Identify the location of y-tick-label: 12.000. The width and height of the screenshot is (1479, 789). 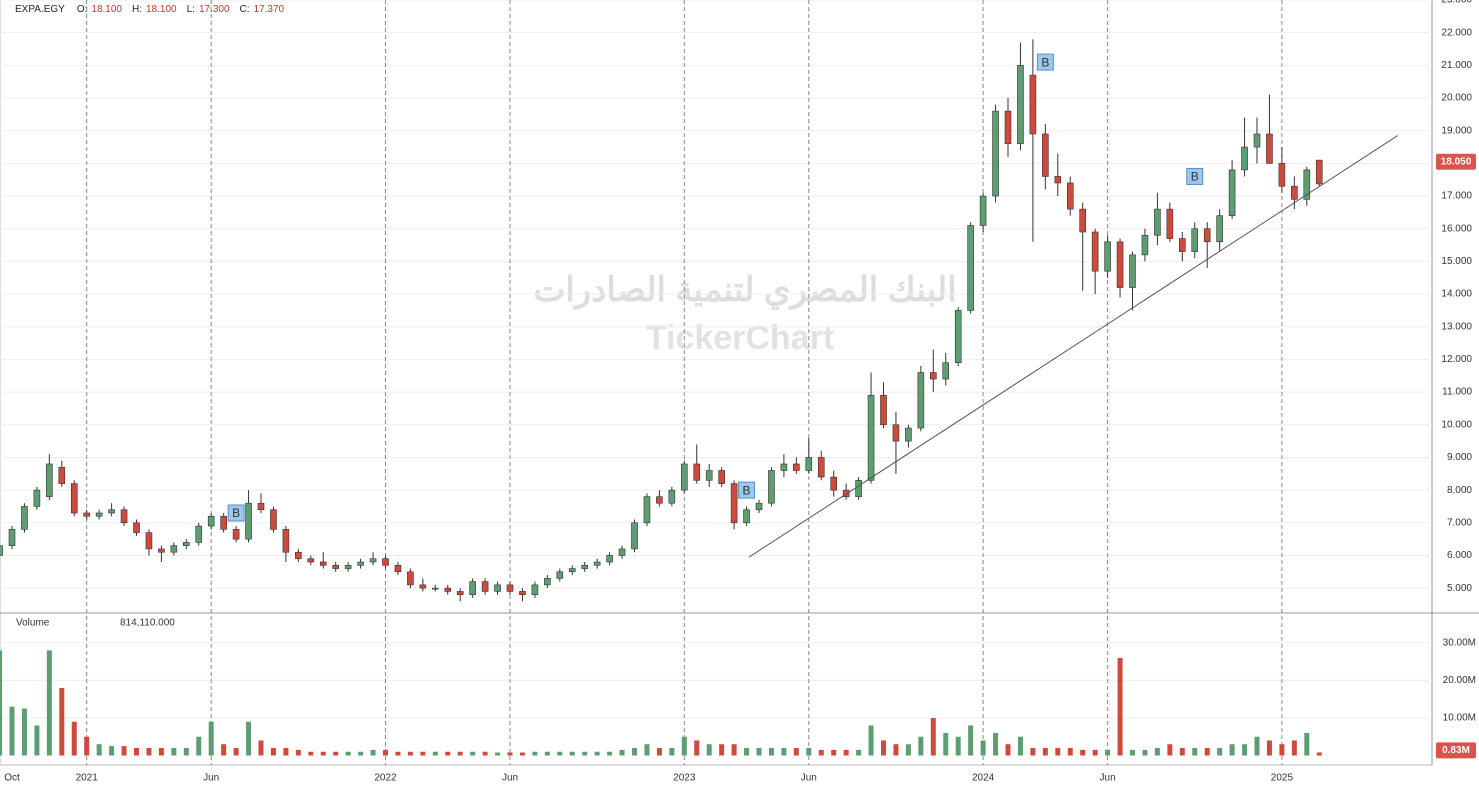
(1456, 359).